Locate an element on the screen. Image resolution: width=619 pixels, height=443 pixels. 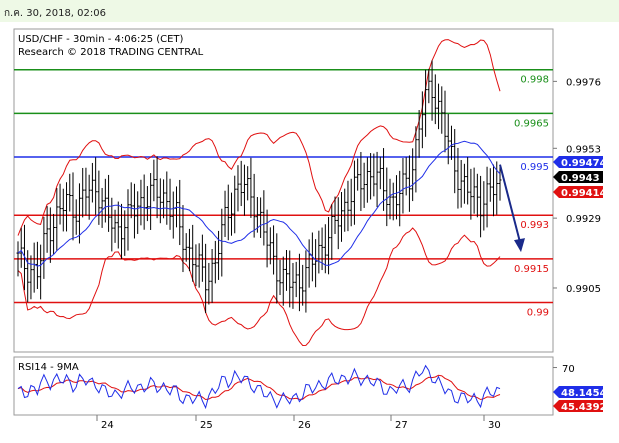
level-label: 0.9965 is located at coordinates (531, 123).